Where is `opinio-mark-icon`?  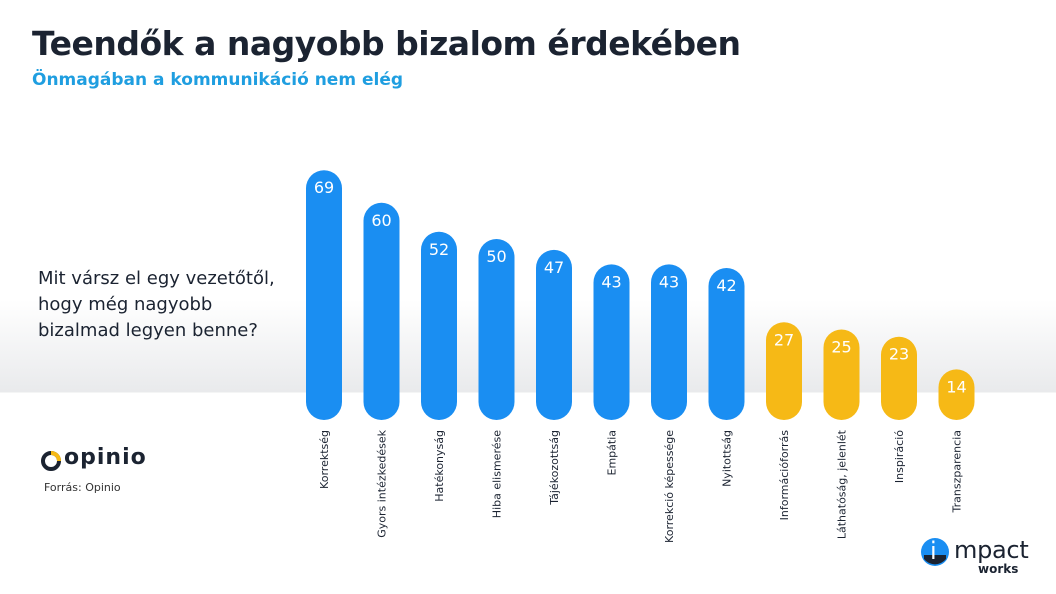
opinio-mark-icon is located at coordinates (51, 461).